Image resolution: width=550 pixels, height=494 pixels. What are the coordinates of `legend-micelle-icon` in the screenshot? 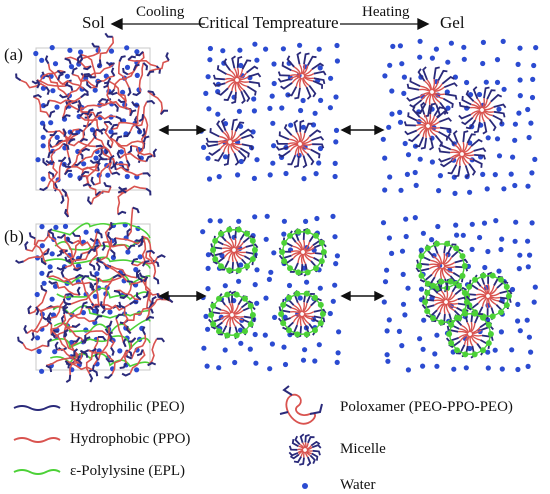 It's located at (305, 450).